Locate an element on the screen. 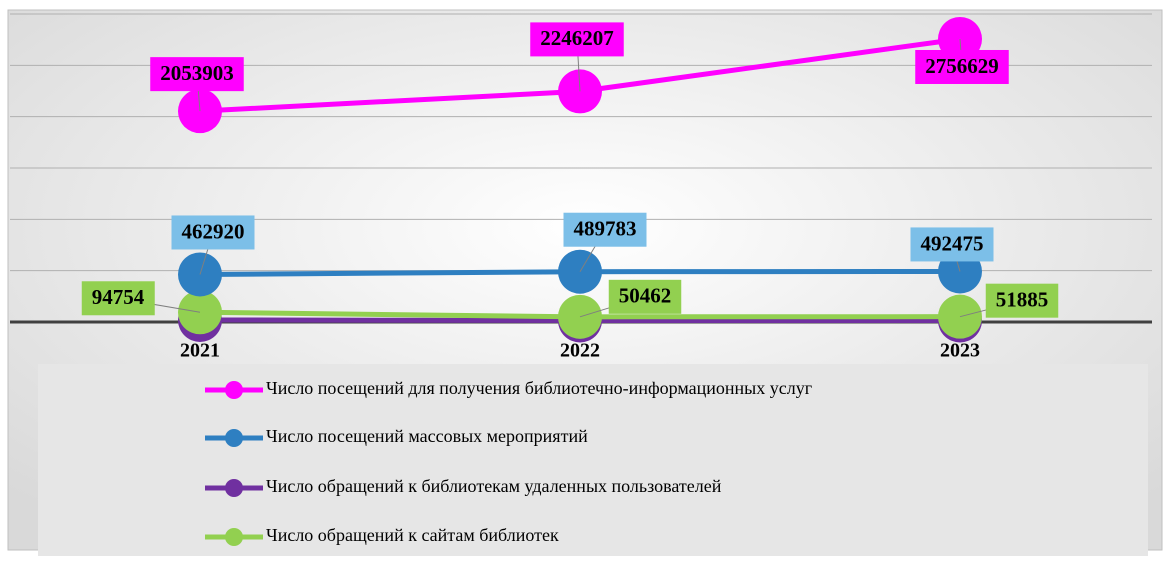 The height and width of the screenshot is (562, 1172). data-label: 489783 is located at coordinates (605, 229).